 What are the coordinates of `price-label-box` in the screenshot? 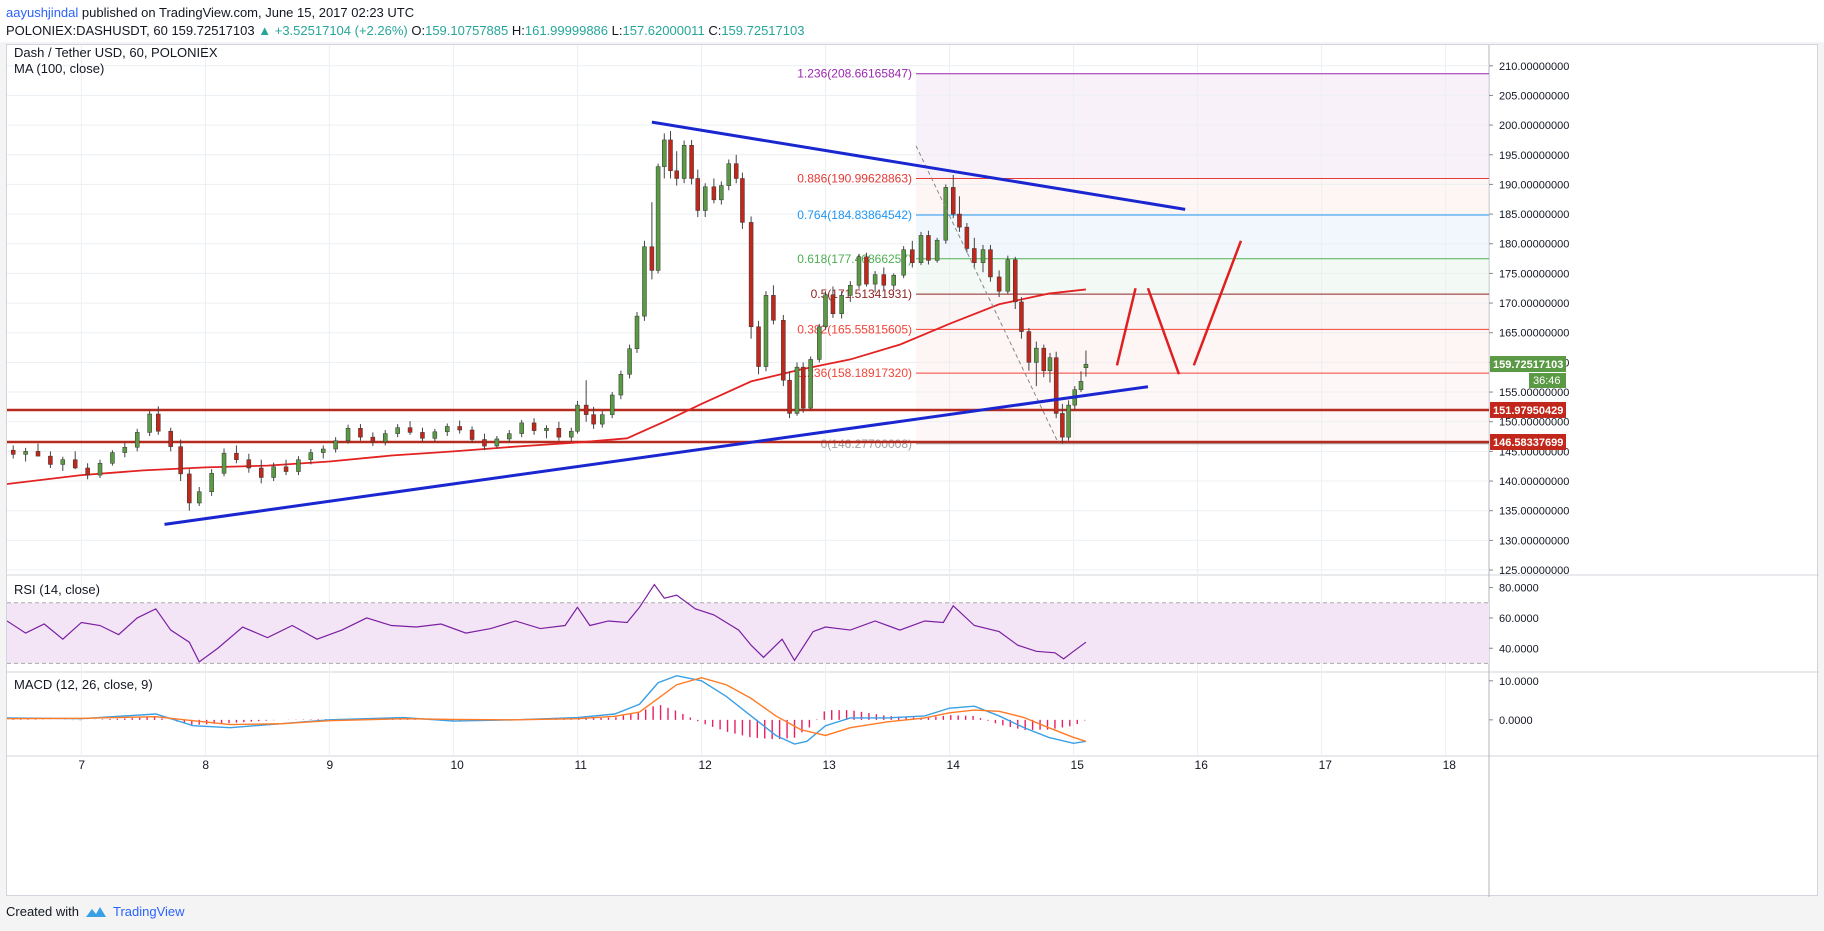 It's located at (1528, 409).